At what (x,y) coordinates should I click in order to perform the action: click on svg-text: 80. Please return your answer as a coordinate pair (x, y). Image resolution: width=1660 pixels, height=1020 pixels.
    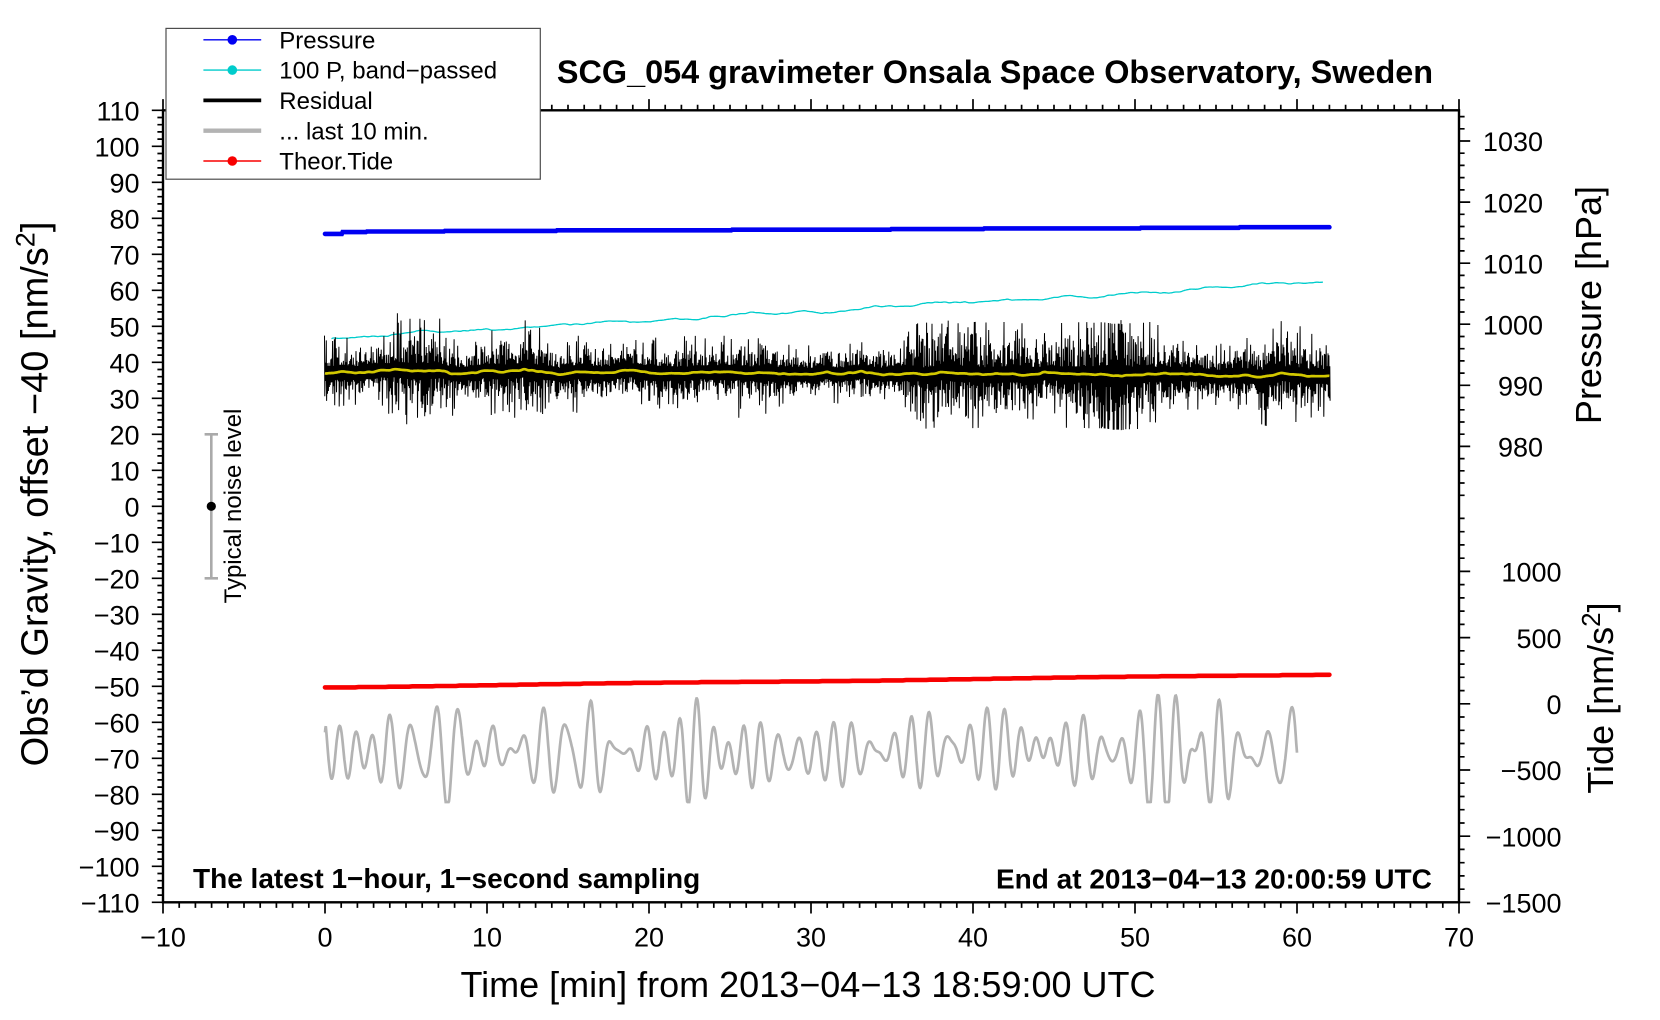
    Looking at the image, I should click on (124, 220).